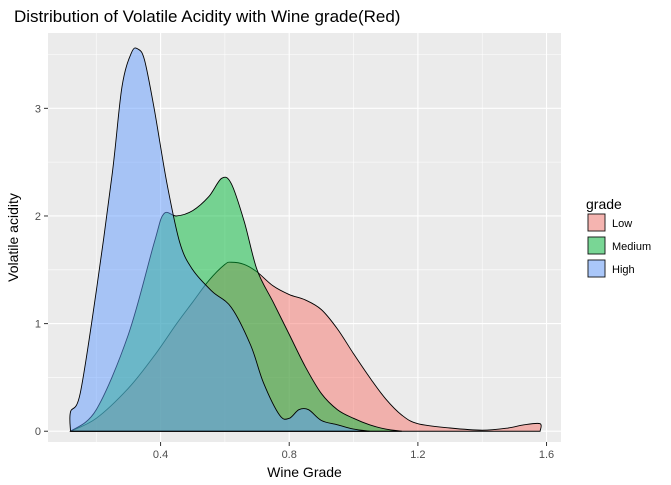 The image size is (671, 485). I want to click on x-axis-title: Wine Grade, so click(304, 472).